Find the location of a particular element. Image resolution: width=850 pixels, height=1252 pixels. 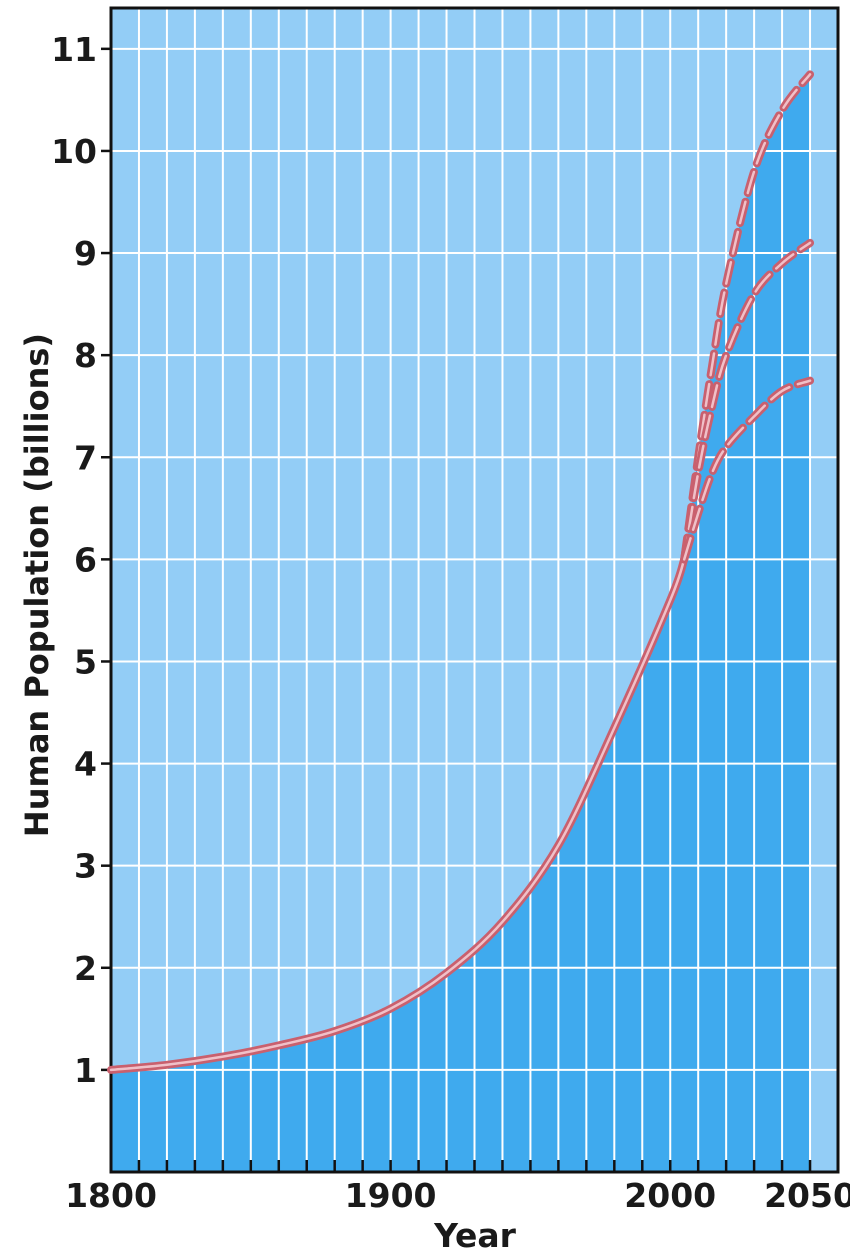

x-tick-label: 1800 is located at coordinates (111, 1195).